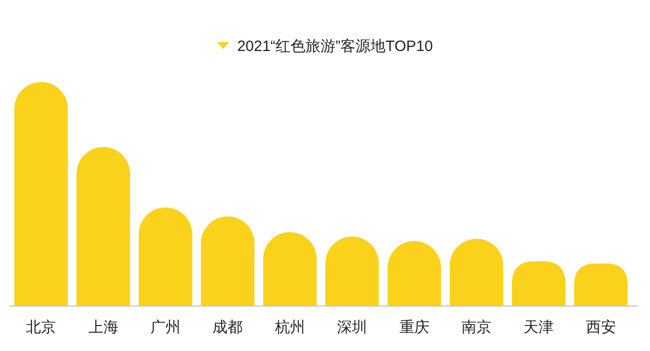 This screenshot has width=650, height=351. Describe the element at coordinates (227, 327) in the screenshot. I see `x-tick-label: 成都` at that location.